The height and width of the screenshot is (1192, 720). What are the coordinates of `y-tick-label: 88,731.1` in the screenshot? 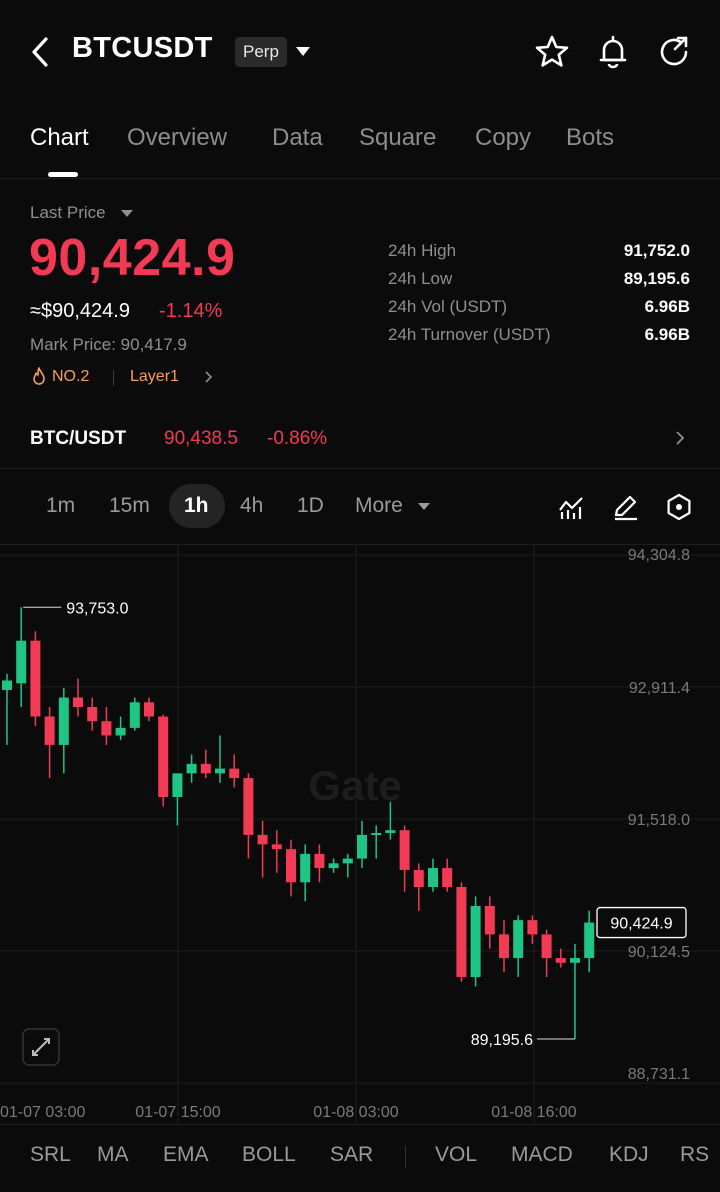 It's located at (659, 1074).